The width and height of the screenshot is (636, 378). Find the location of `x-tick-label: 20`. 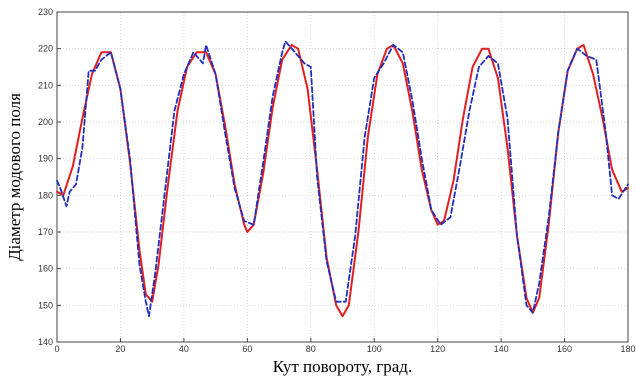

x-tick-label: 20 is located at coordinates (120, 349).